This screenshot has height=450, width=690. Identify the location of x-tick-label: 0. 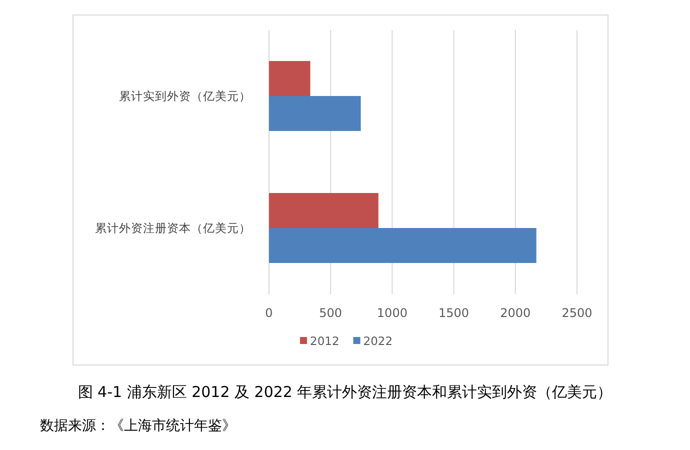
(269, 313).